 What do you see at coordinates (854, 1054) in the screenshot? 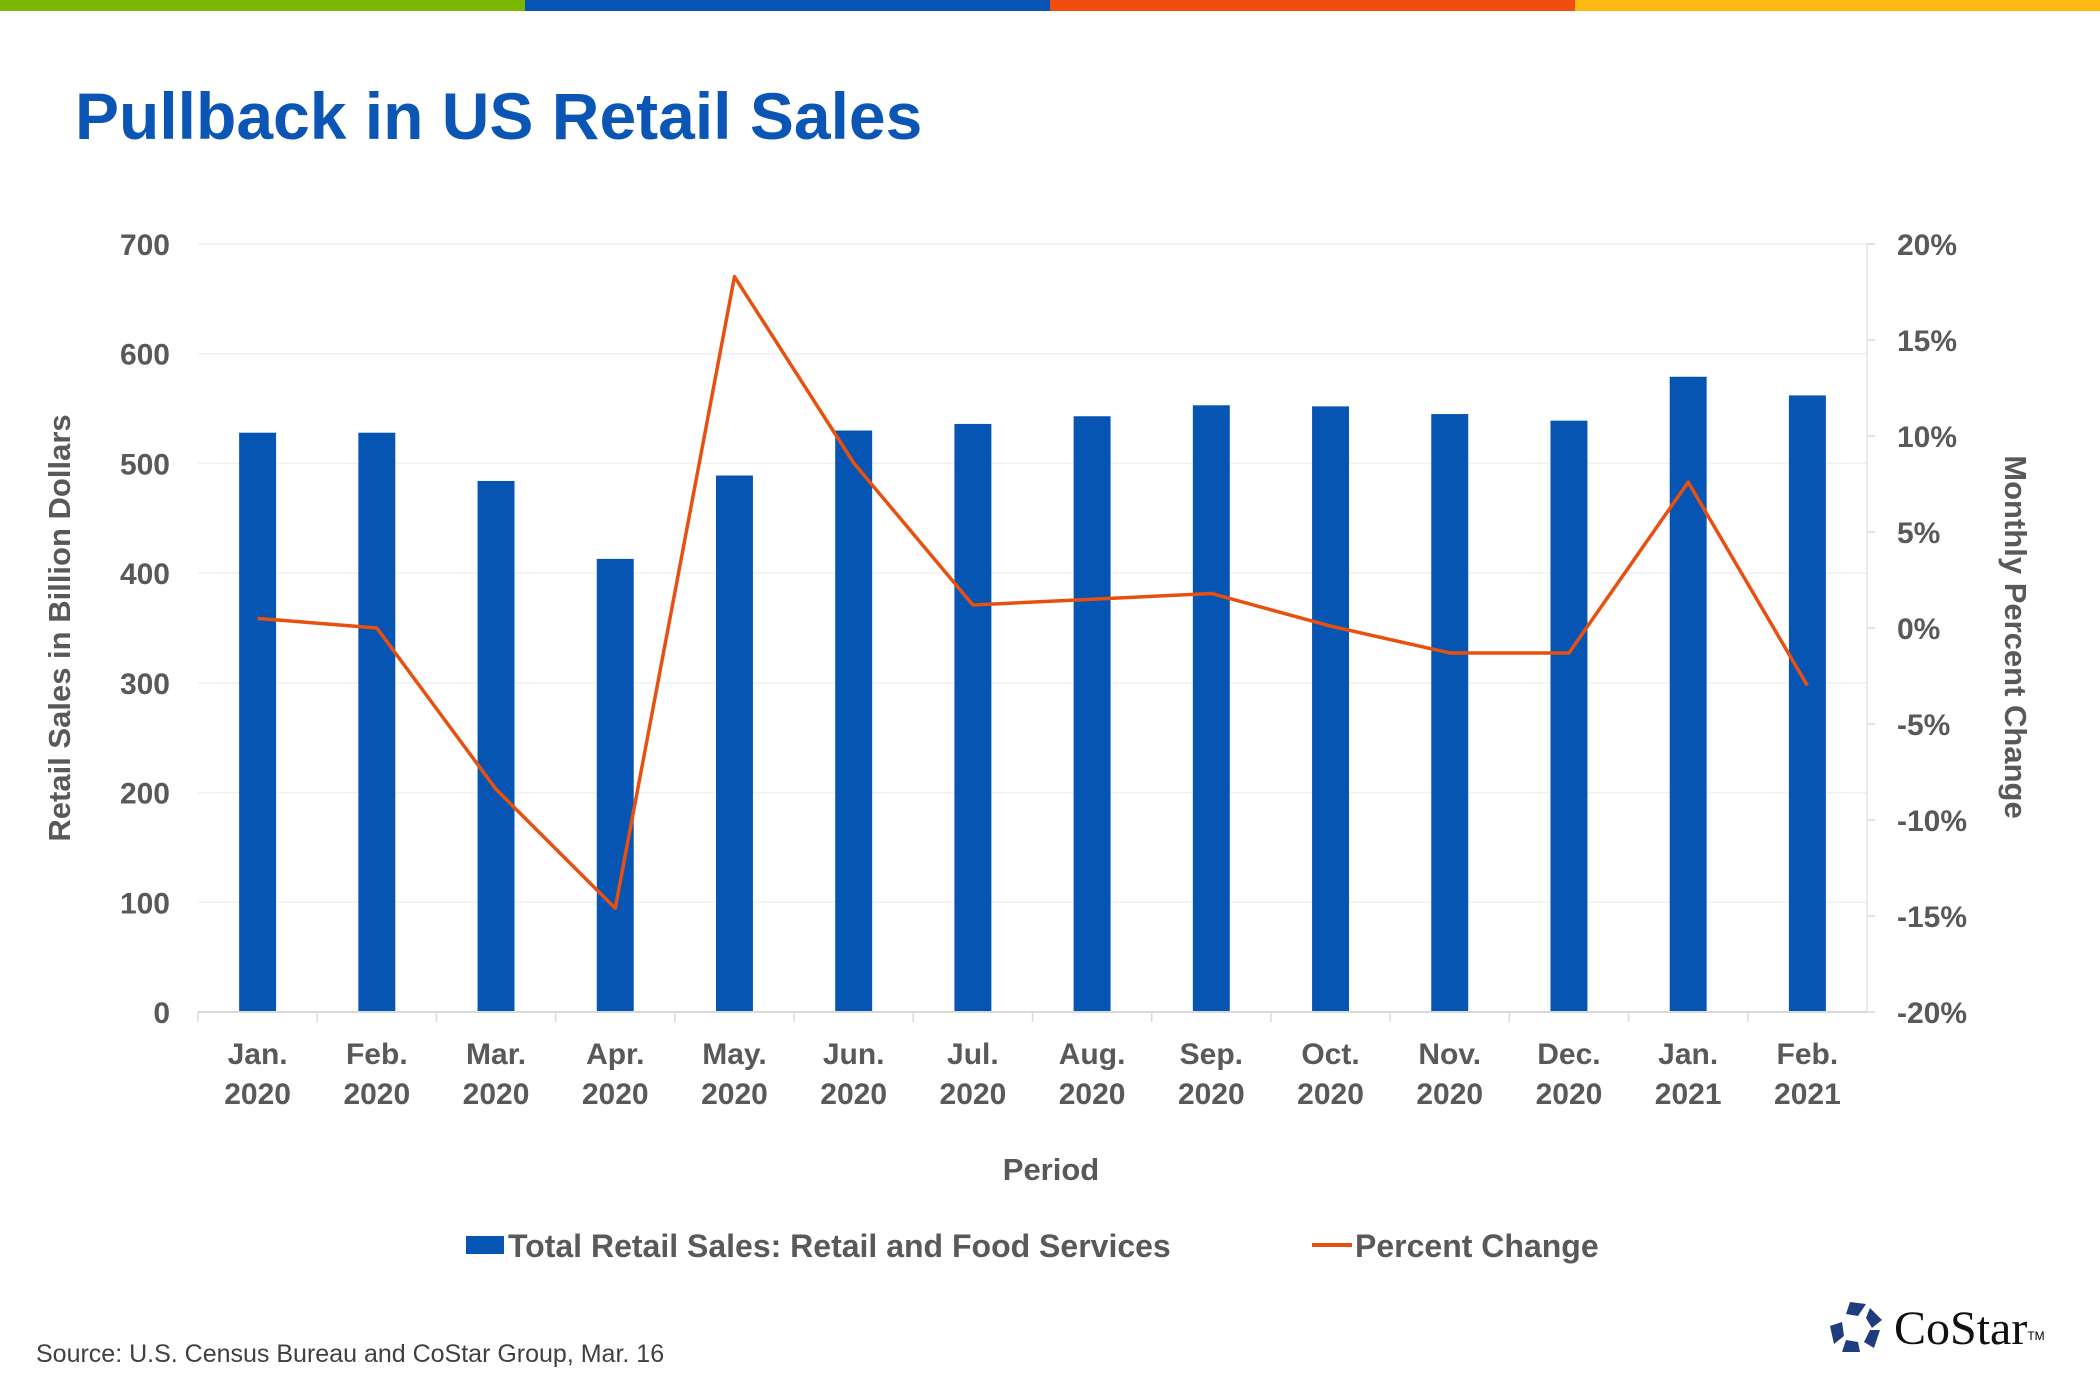
I see `x-tick-label: Jun.` at bounding box center [854, 1054].